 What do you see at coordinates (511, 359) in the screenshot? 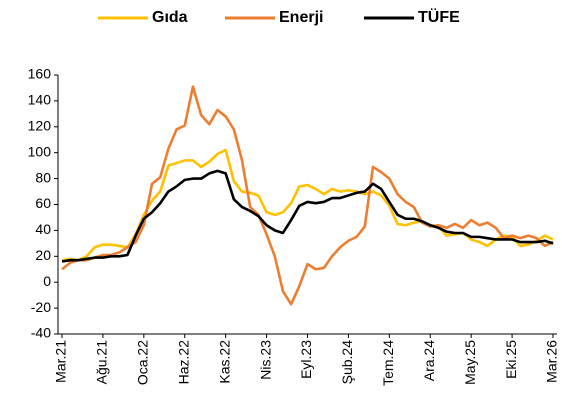
I see `x-tick-label: Eki.25` at bounding box center [511, 359].